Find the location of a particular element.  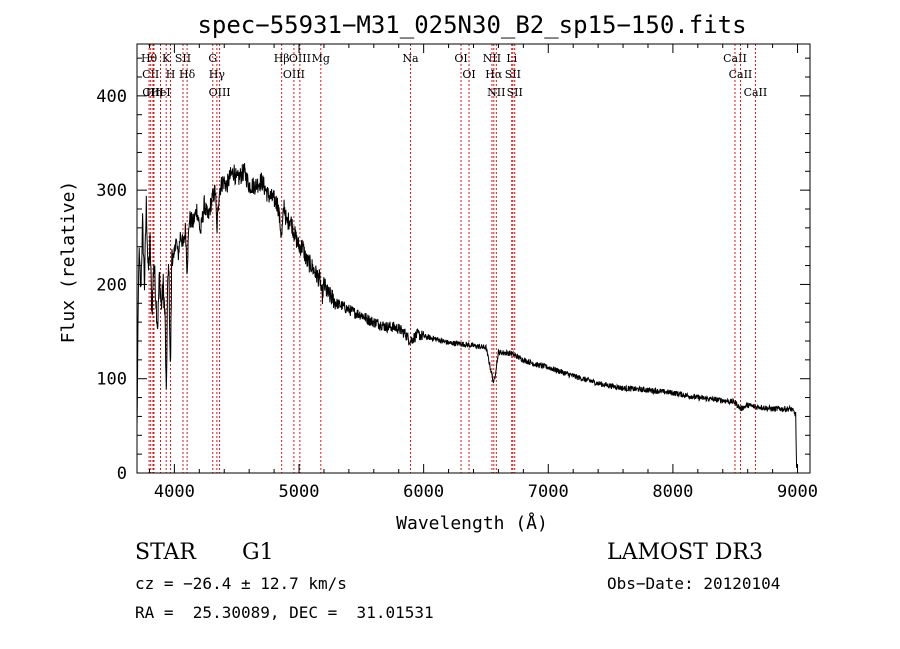

line-label: H is located at coordinates (171, 74).